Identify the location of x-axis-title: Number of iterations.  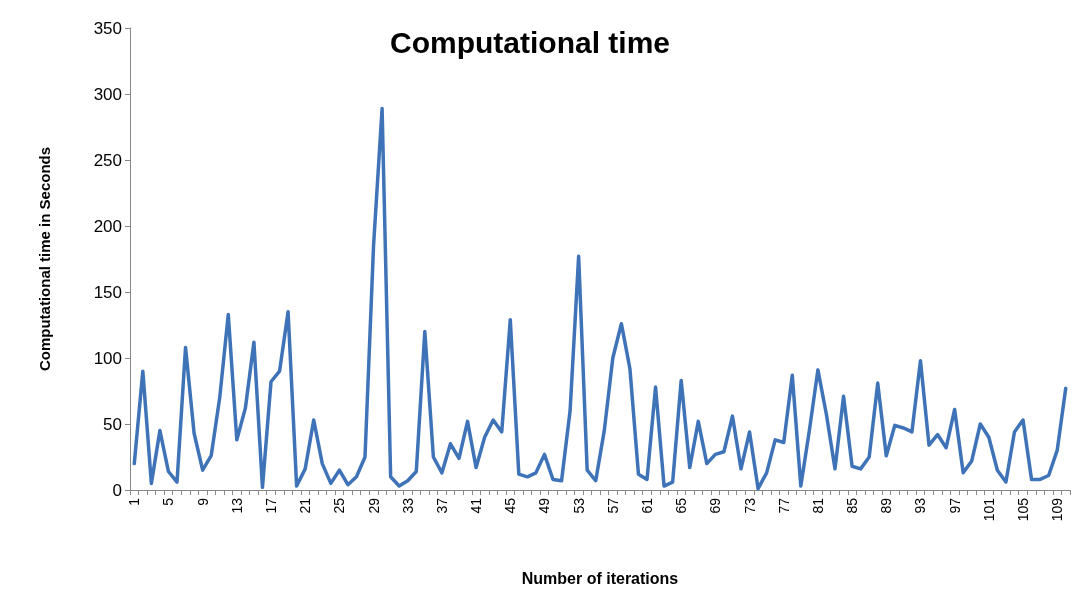
(600, 578).